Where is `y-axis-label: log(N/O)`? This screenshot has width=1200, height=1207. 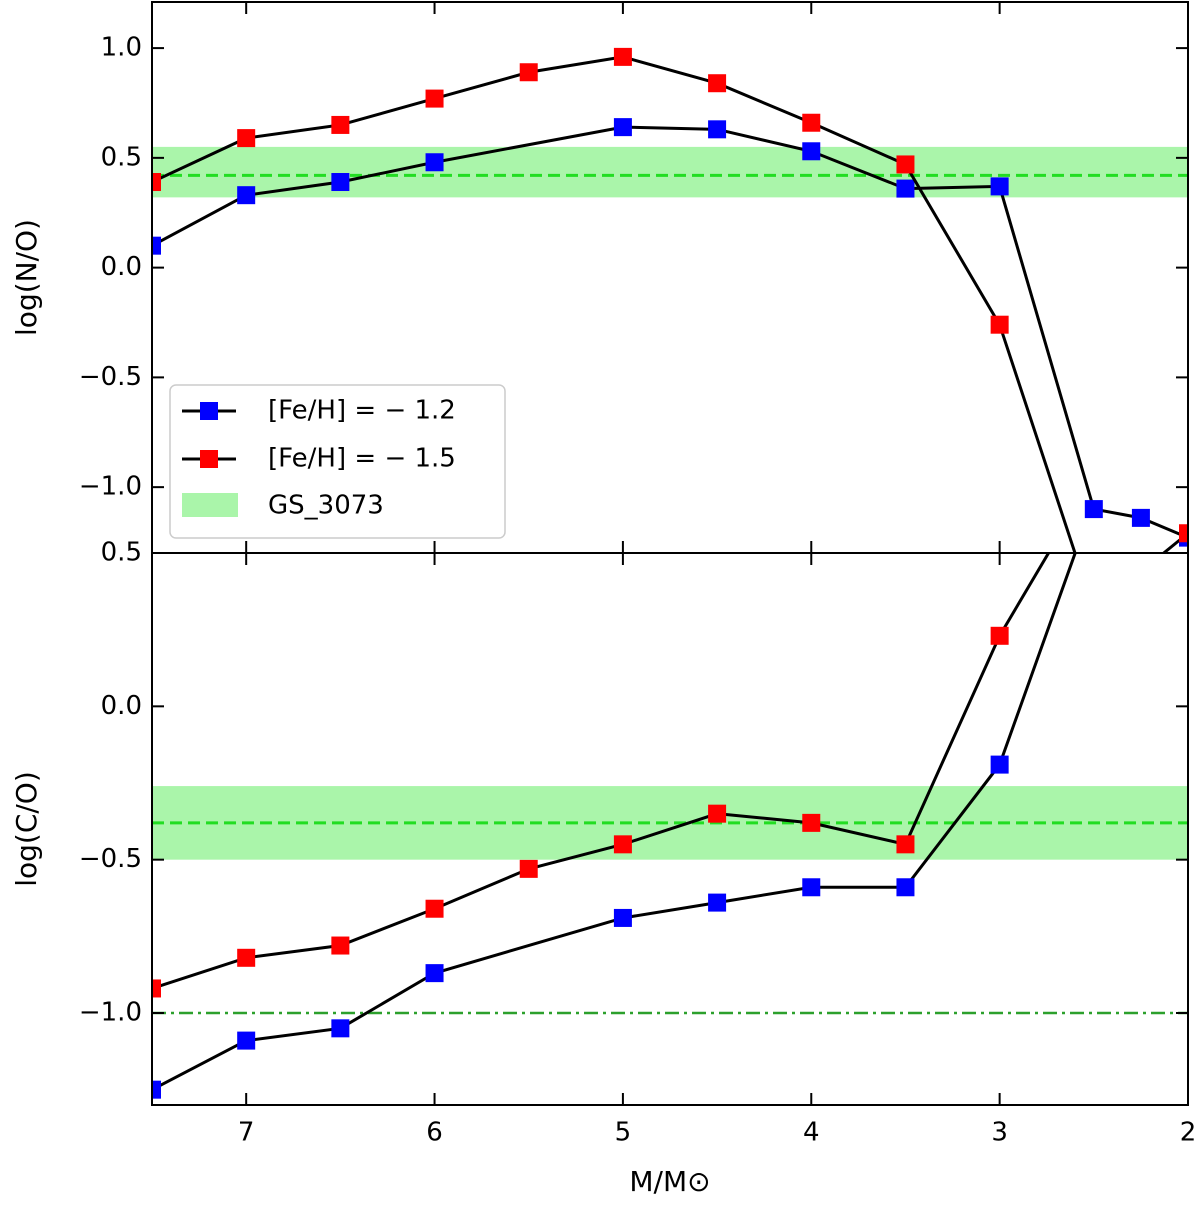 y-axis-label: log(N/O) is located at coordinates (26, 277).